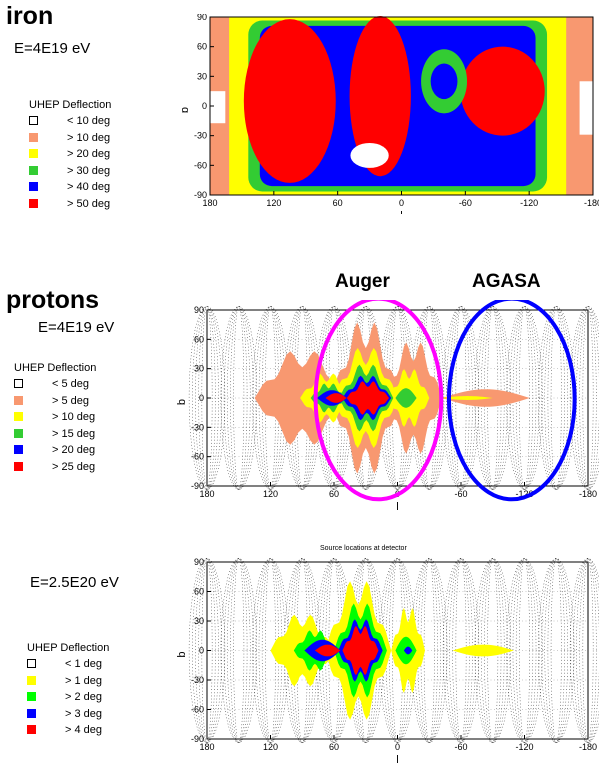 This screenshot has width=599, height=773. What do you see at coordinates (401, 105) in the screenshot?
I see `deflection-map-iron` at bounding box center [401, 105].